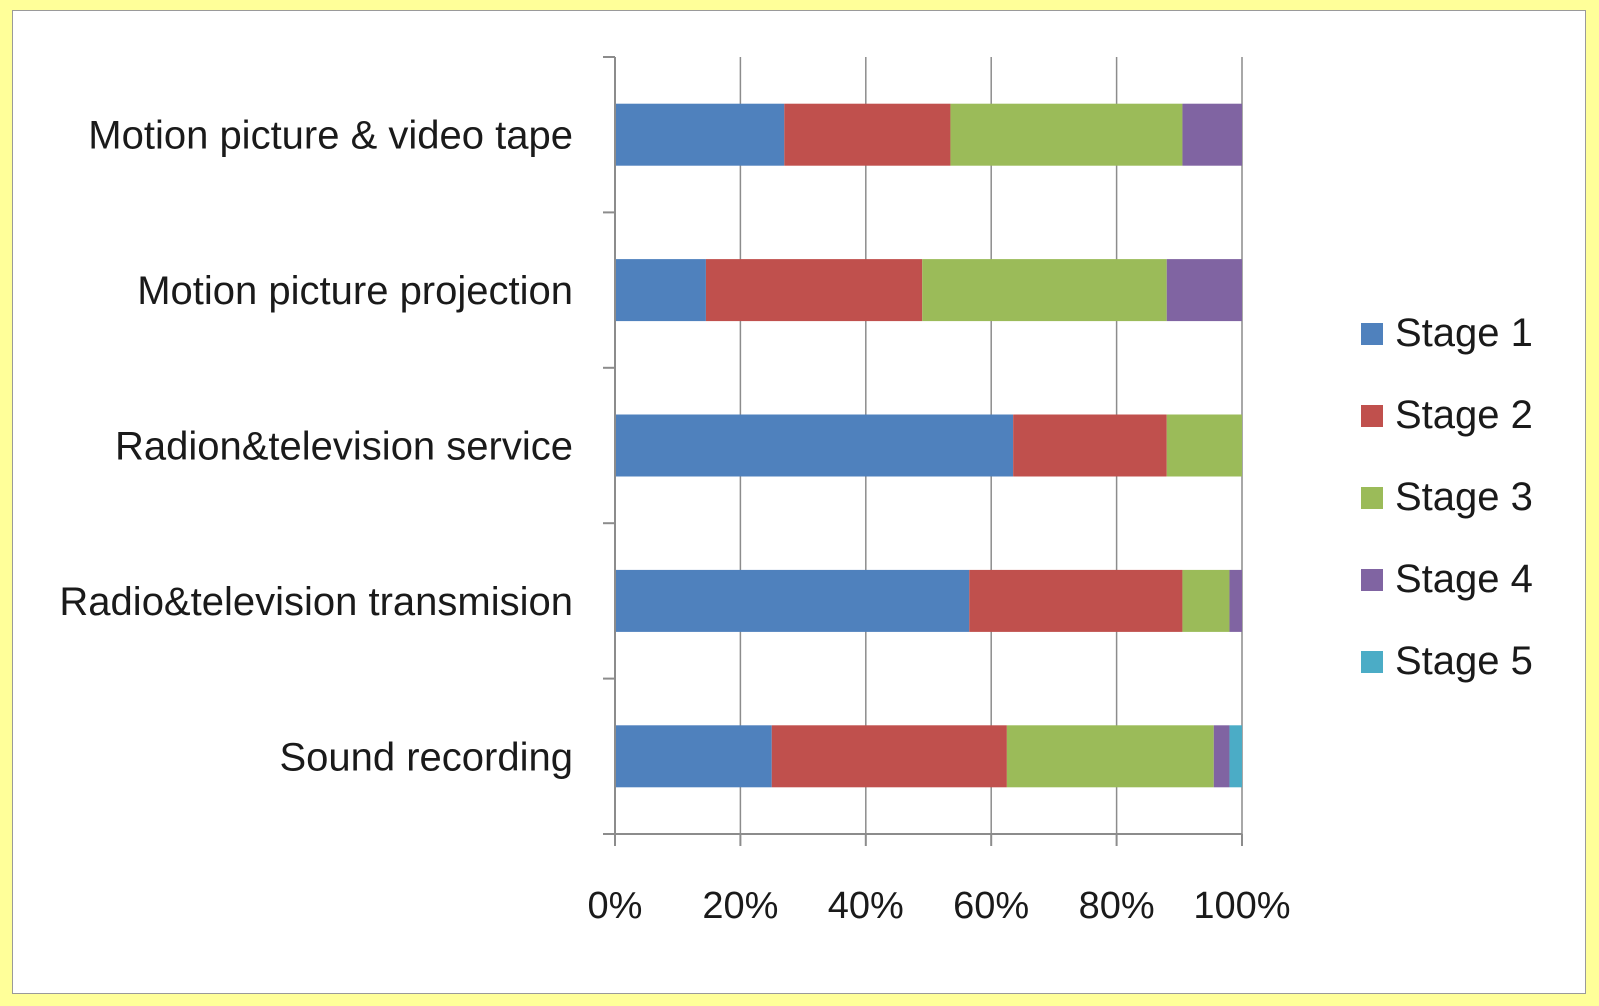 The width and height of the screenshot is (1599, 1006). I want to click on legend-item: Stage 1, so click(1447, 333).